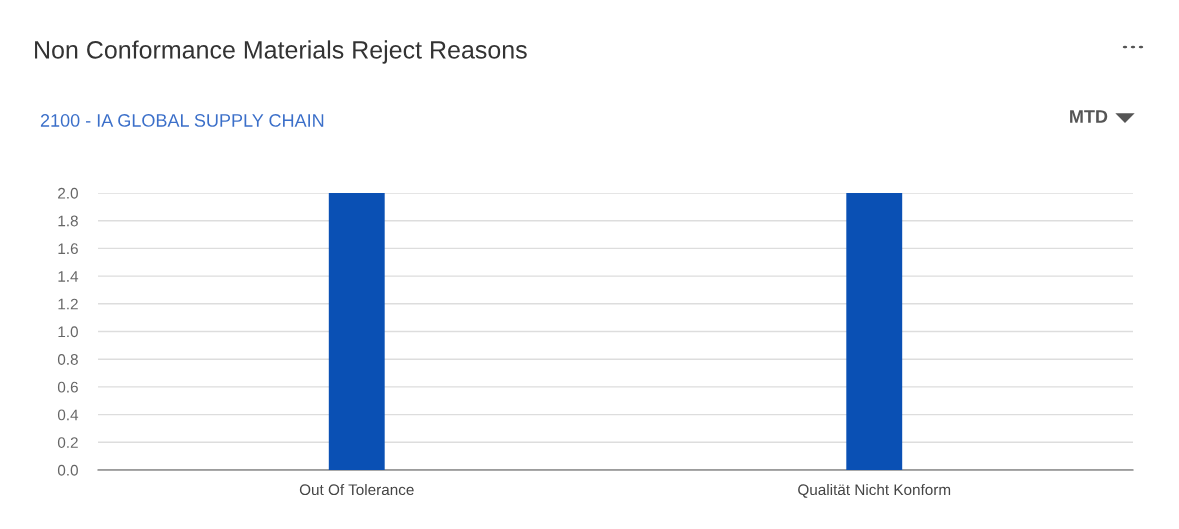 This screenshot has width=1179, height=529. I want to click on y-tick-label: 0.6, so click(67, 387).